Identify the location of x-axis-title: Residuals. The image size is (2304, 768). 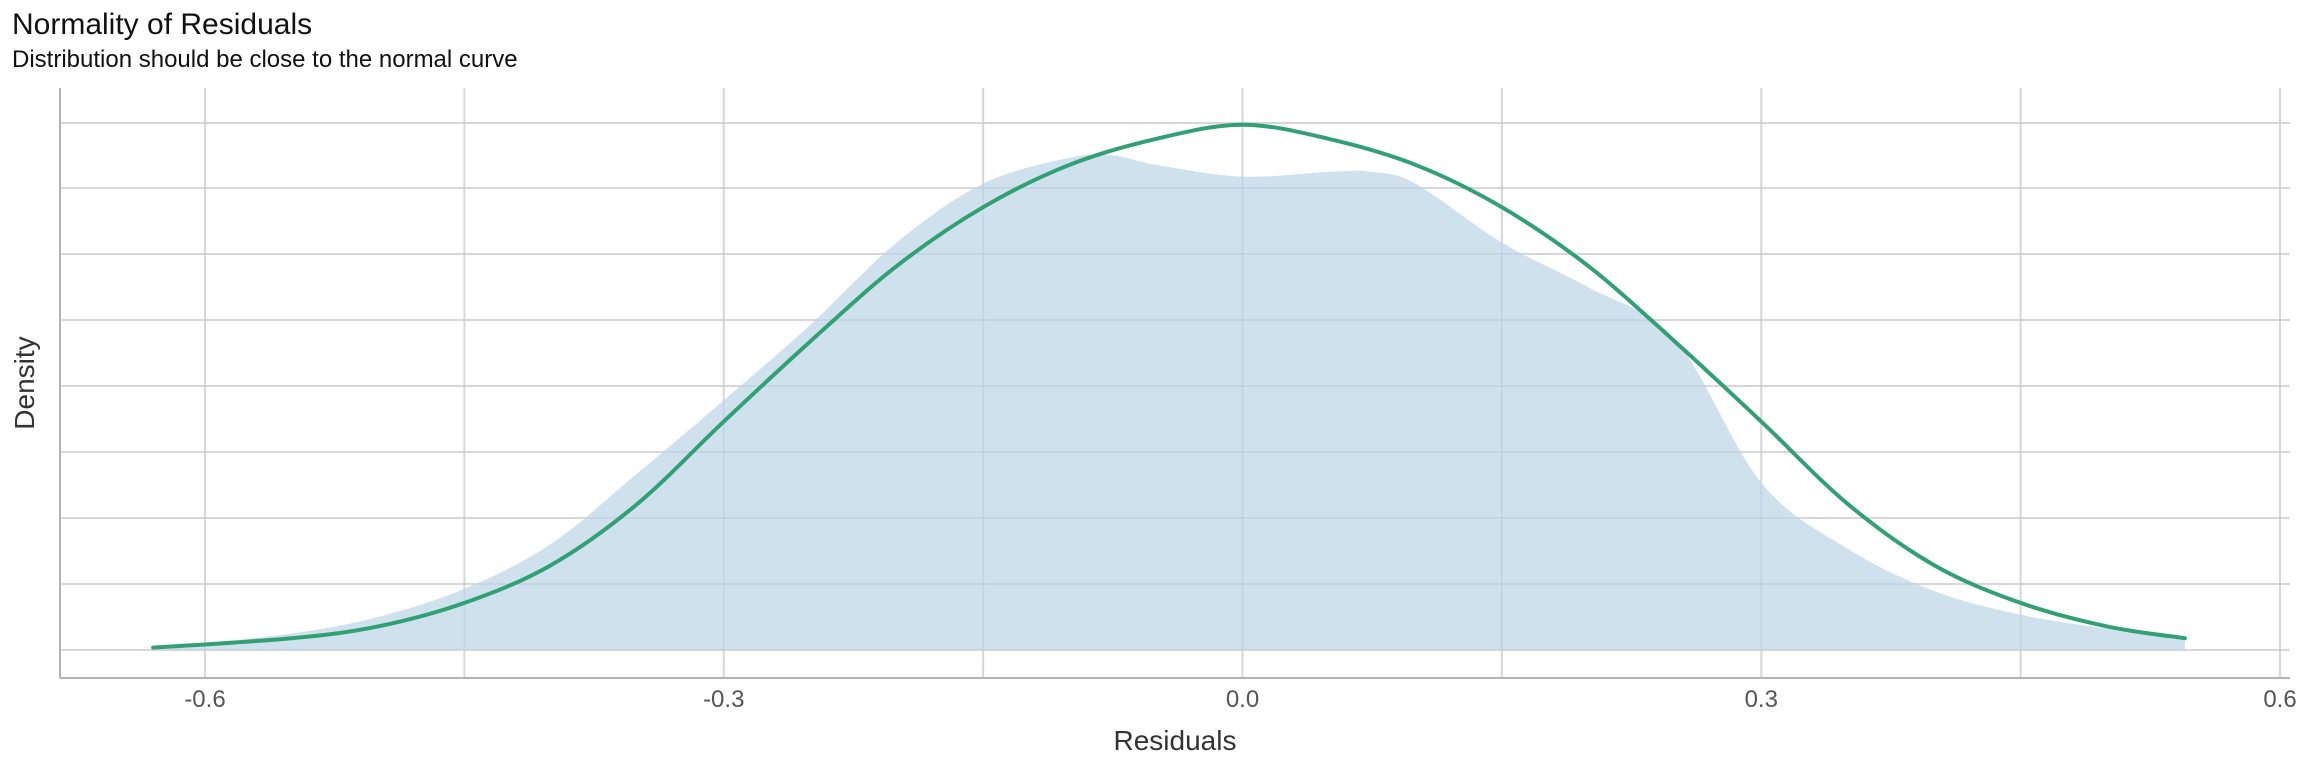
(1175, 740).